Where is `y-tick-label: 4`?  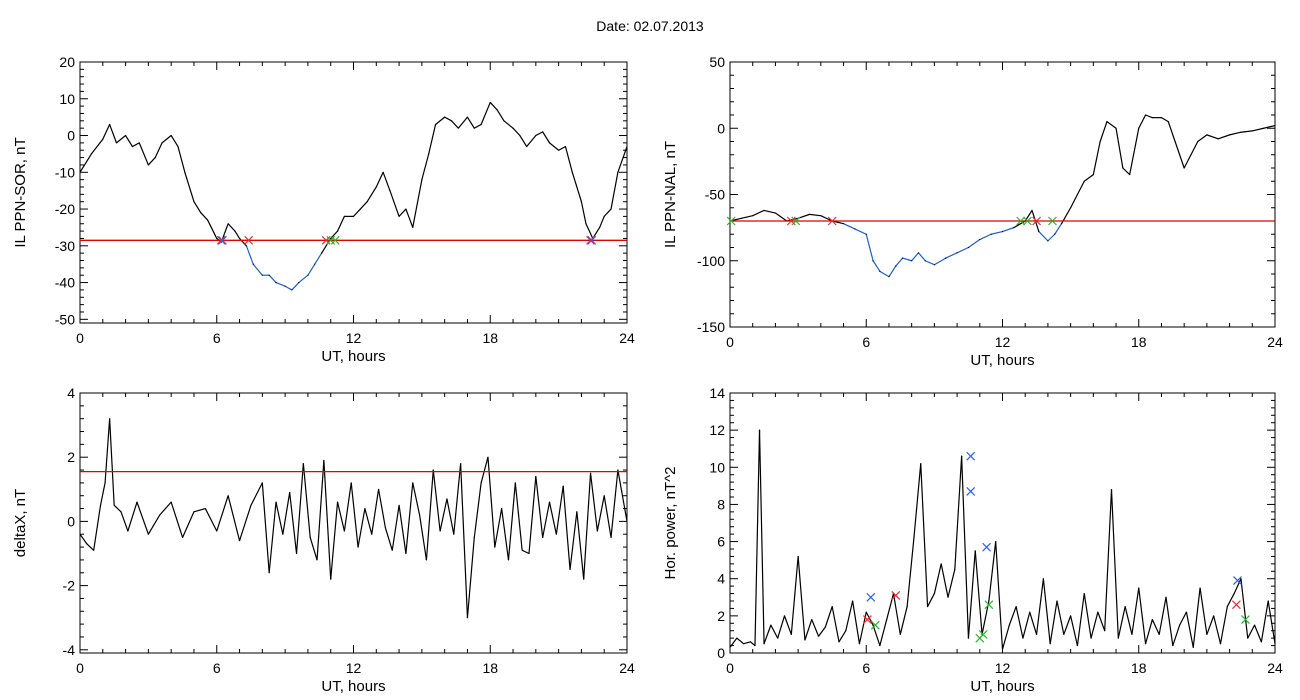 y-tick-label: 4 is located at coordinates (71, 393).